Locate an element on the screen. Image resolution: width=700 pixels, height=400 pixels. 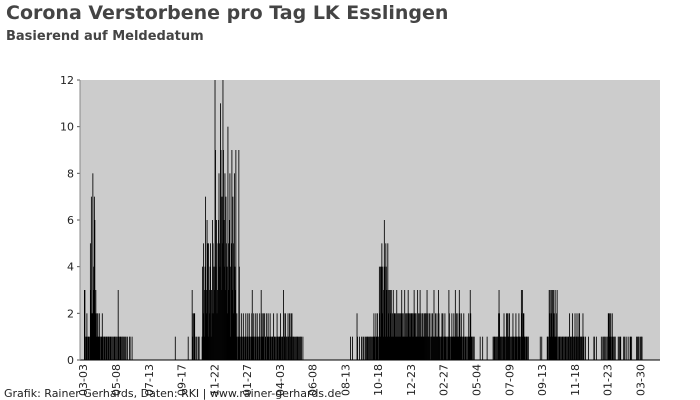
y-tick-label: 8 is located at coordinates (70, 173).